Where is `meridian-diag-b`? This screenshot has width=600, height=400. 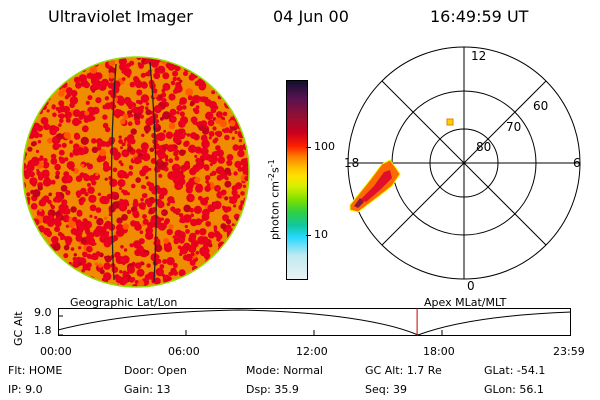
meridian-diag-b is located at coordinates (464, 163).